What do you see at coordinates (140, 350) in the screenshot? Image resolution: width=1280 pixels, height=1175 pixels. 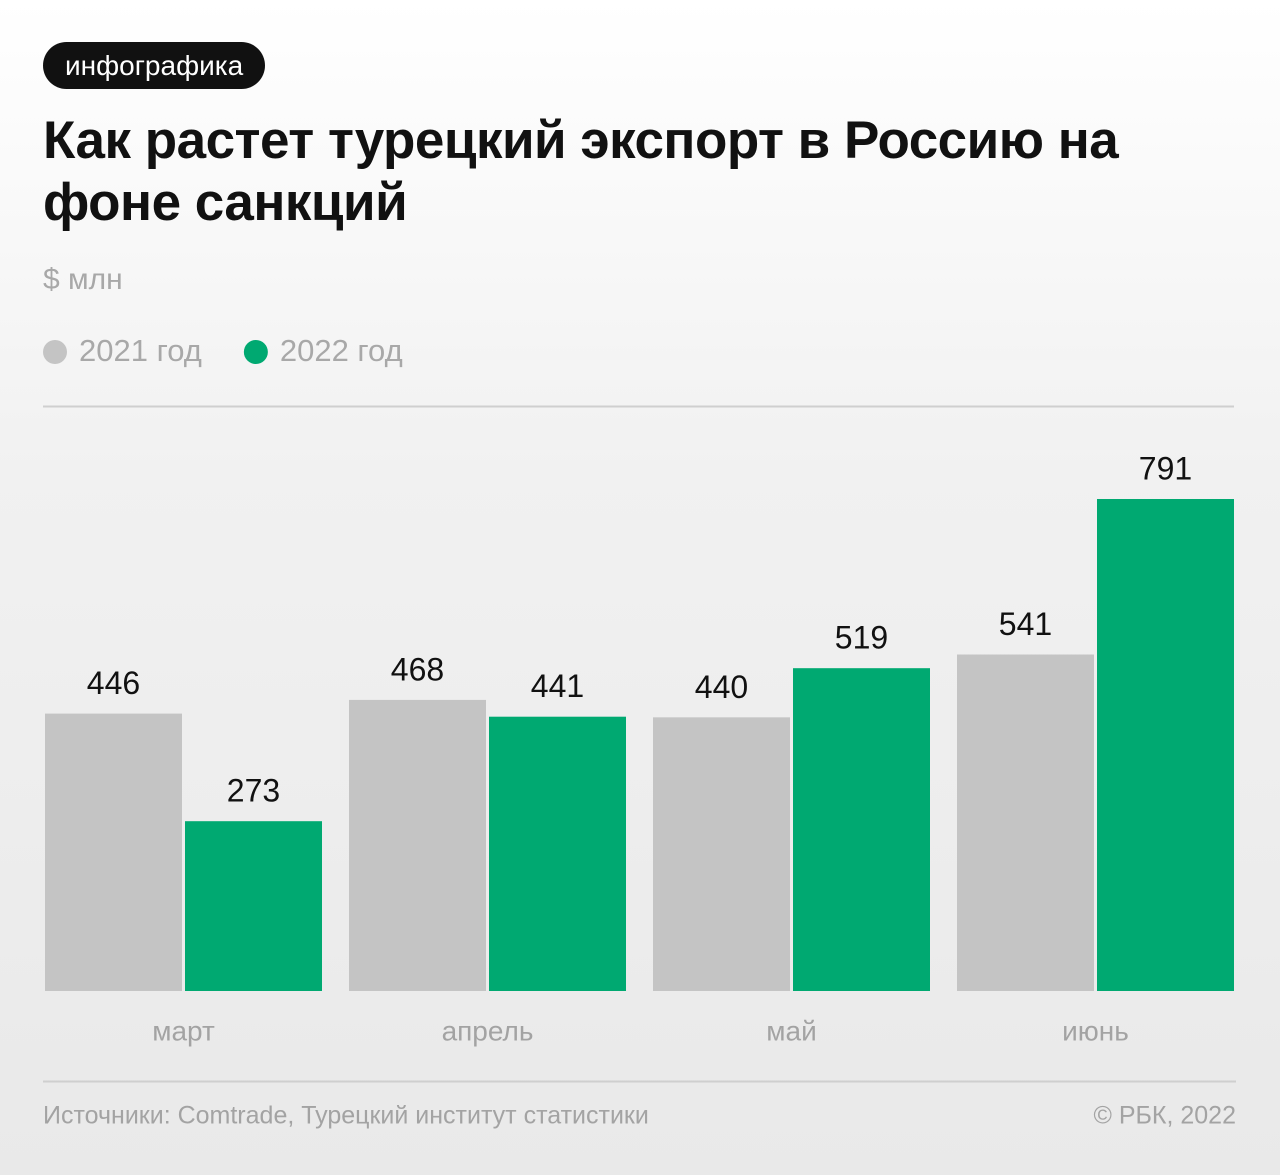 I see `legend-label: 2021 год` at bounding box center [140, 350].